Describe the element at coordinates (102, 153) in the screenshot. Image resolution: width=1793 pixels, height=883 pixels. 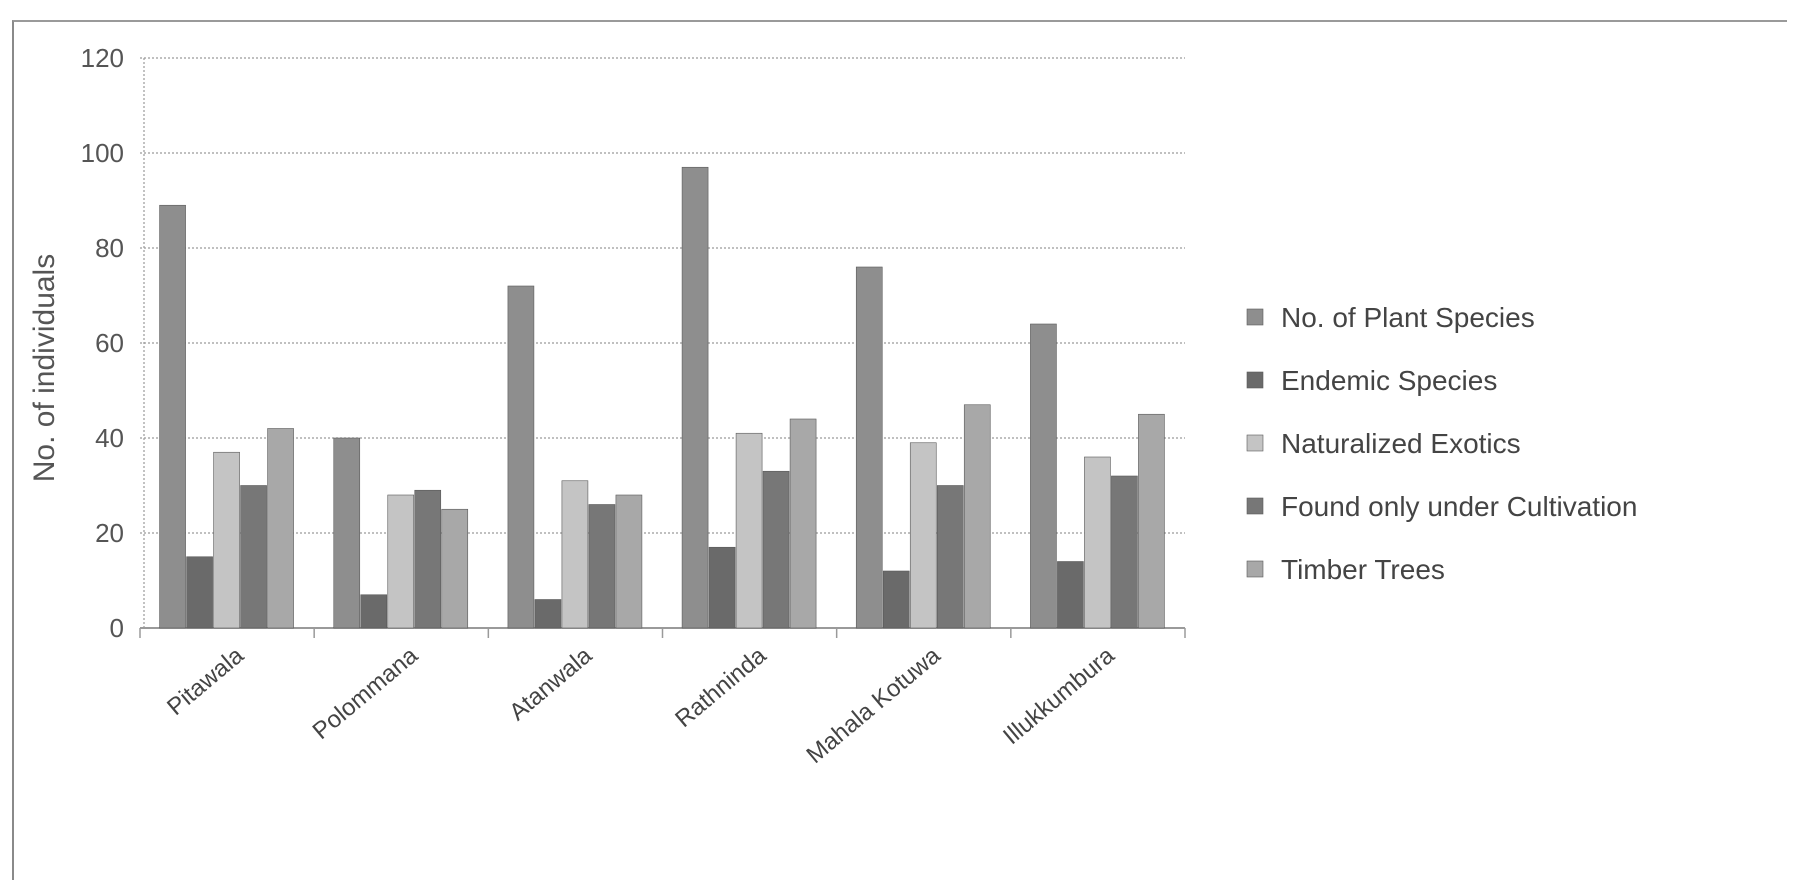
I see `y-tick-label: 100` at that location.